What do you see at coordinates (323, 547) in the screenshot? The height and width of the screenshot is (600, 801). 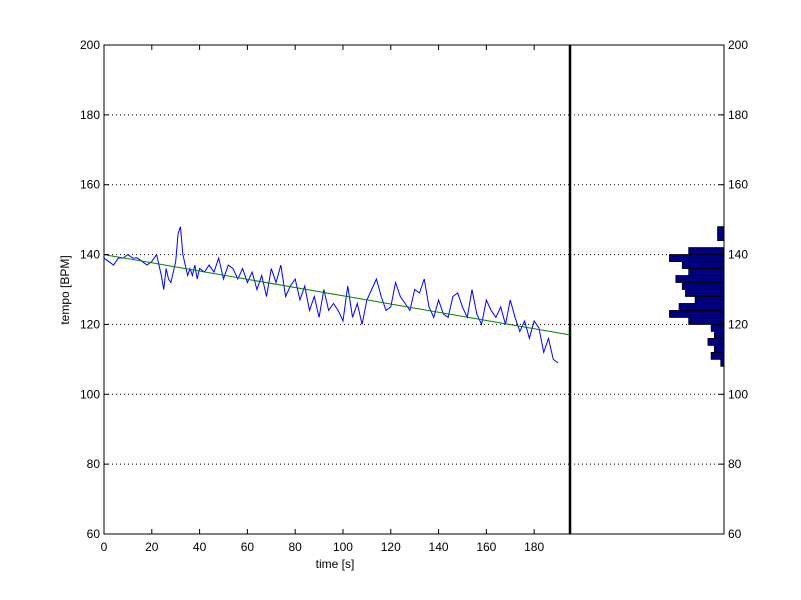 I see `x-tick-labels: 0 20 40 60 80 100 120 140 160 180` at bounding box center [323, 547].